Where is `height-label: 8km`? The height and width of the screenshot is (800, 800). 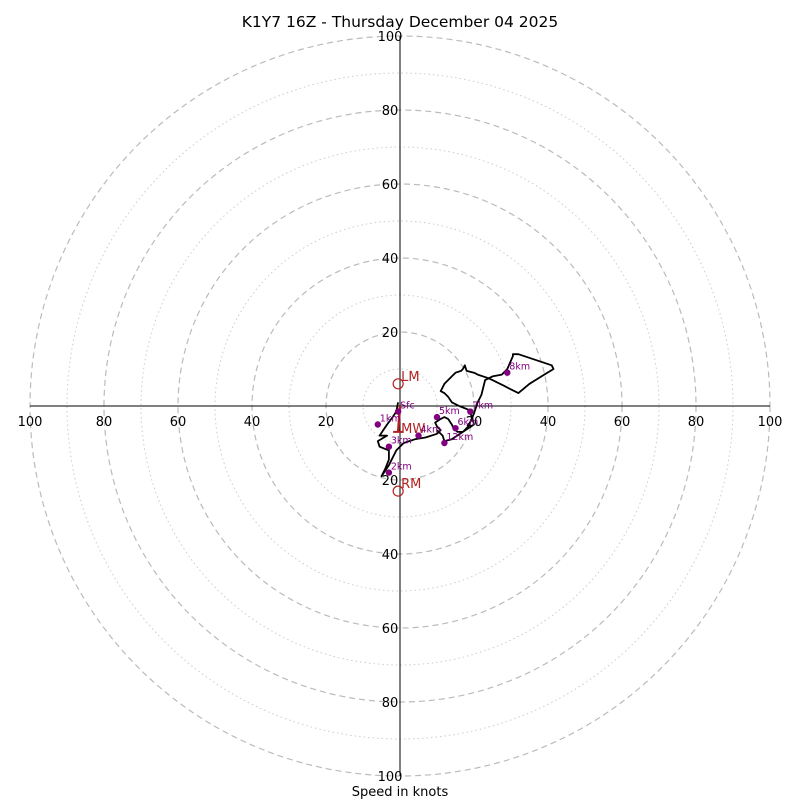
height-label: 8km is located at coordinates (519, 367).